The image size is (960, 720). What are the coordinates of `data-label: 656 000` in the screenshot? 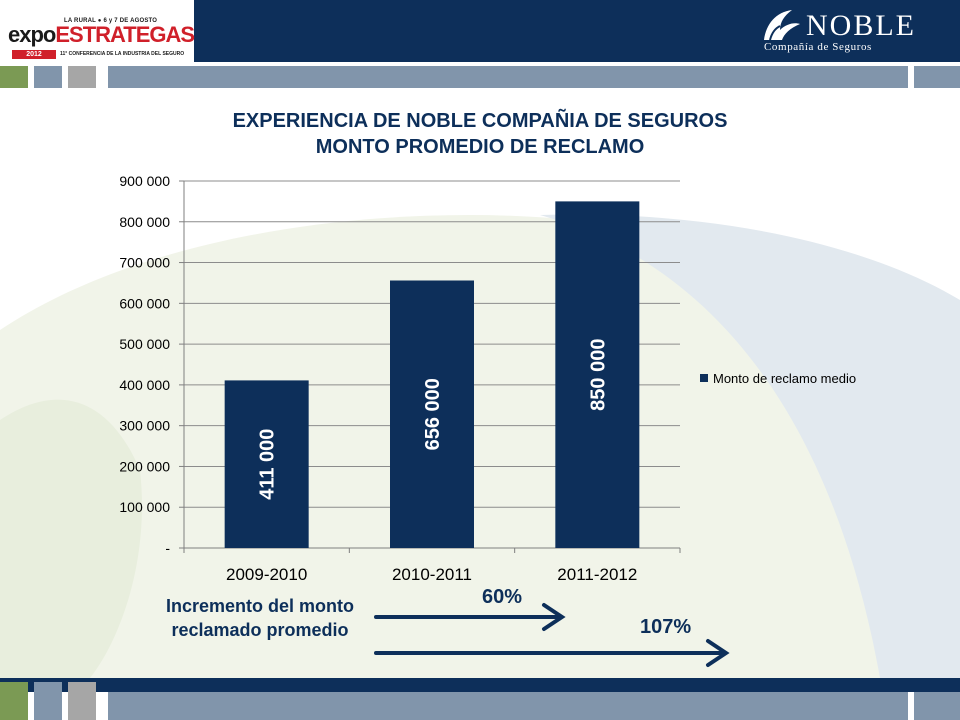 It's located at (433, 414).